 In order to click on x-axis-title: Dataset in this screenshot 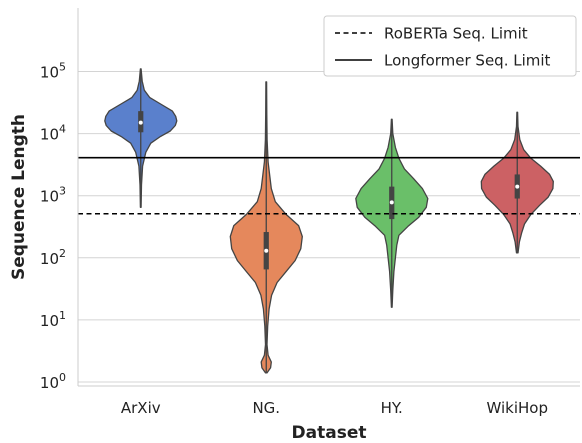, I will do `click(329, 433)`.